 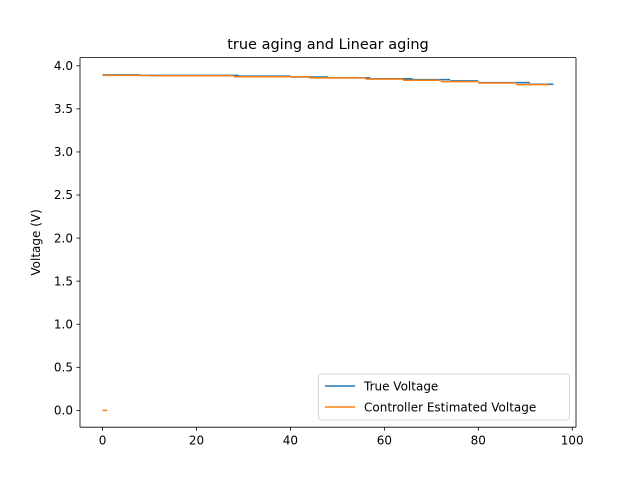 What do you see at coordinates (400, 387) in the screenshot?
I see `legend-label-true-voltage: True Voltage` at bounding box center [400, 387].